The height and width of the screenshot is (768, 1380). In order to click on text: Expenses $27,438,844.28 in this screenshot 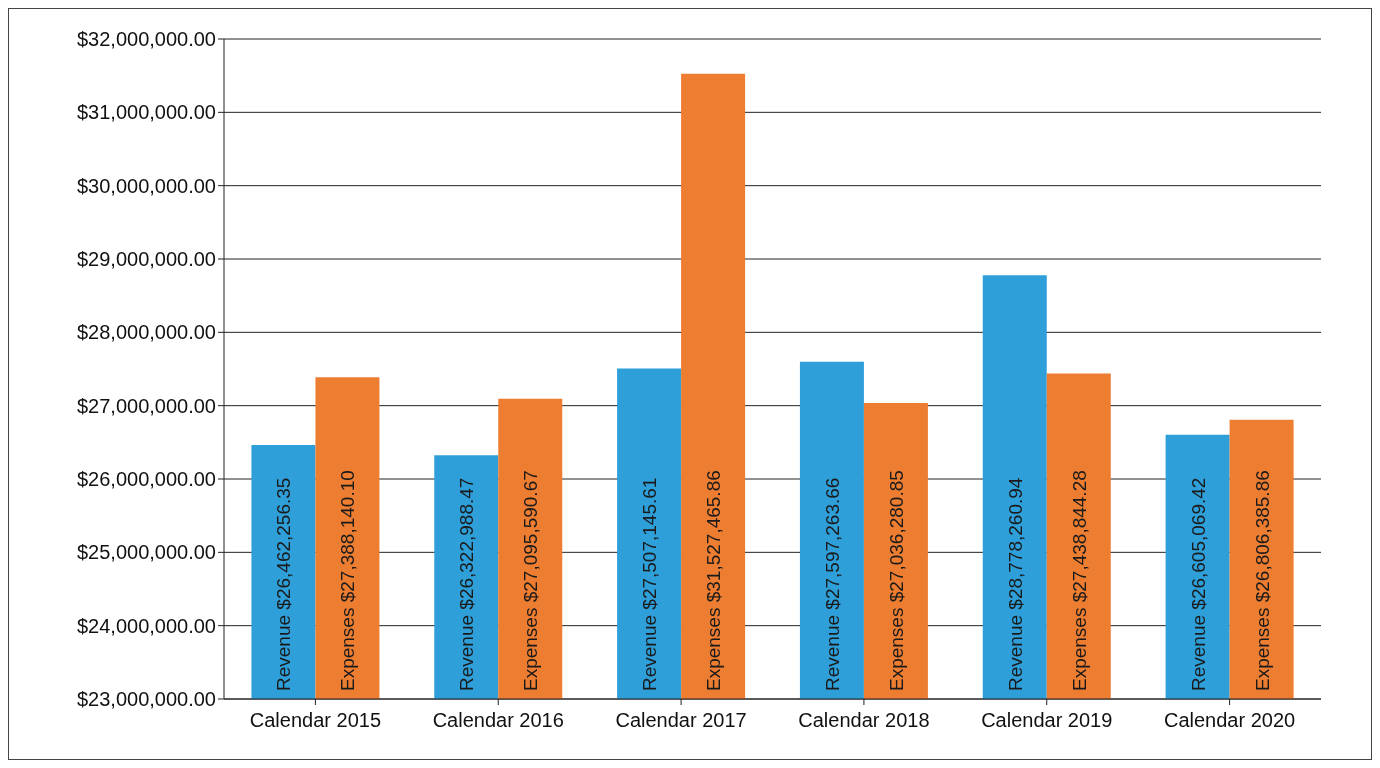, I will do `click(1079, 580)`.